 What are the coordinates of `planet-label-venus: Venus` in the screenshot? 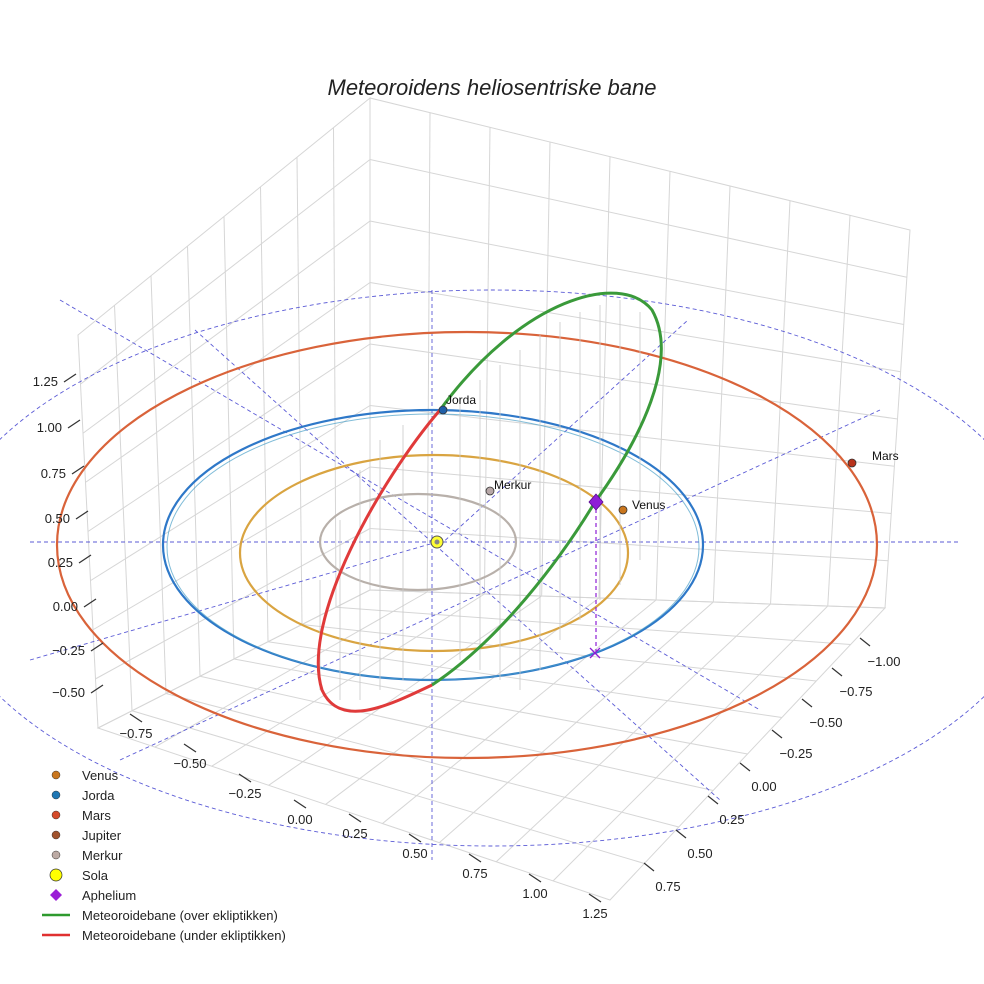 It's located at (648, 505).